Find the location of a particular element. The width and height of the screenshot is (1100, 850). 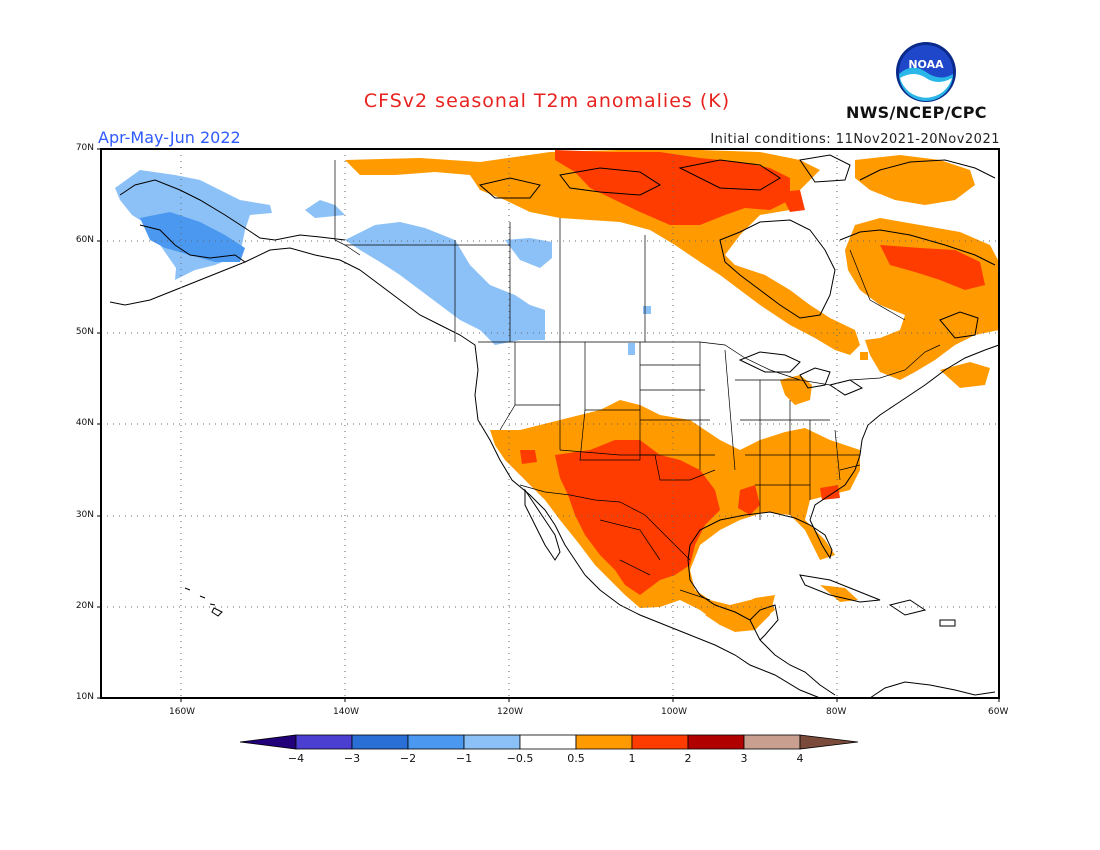

lon-label-100w: 100W is located at coordinates (674, 712).